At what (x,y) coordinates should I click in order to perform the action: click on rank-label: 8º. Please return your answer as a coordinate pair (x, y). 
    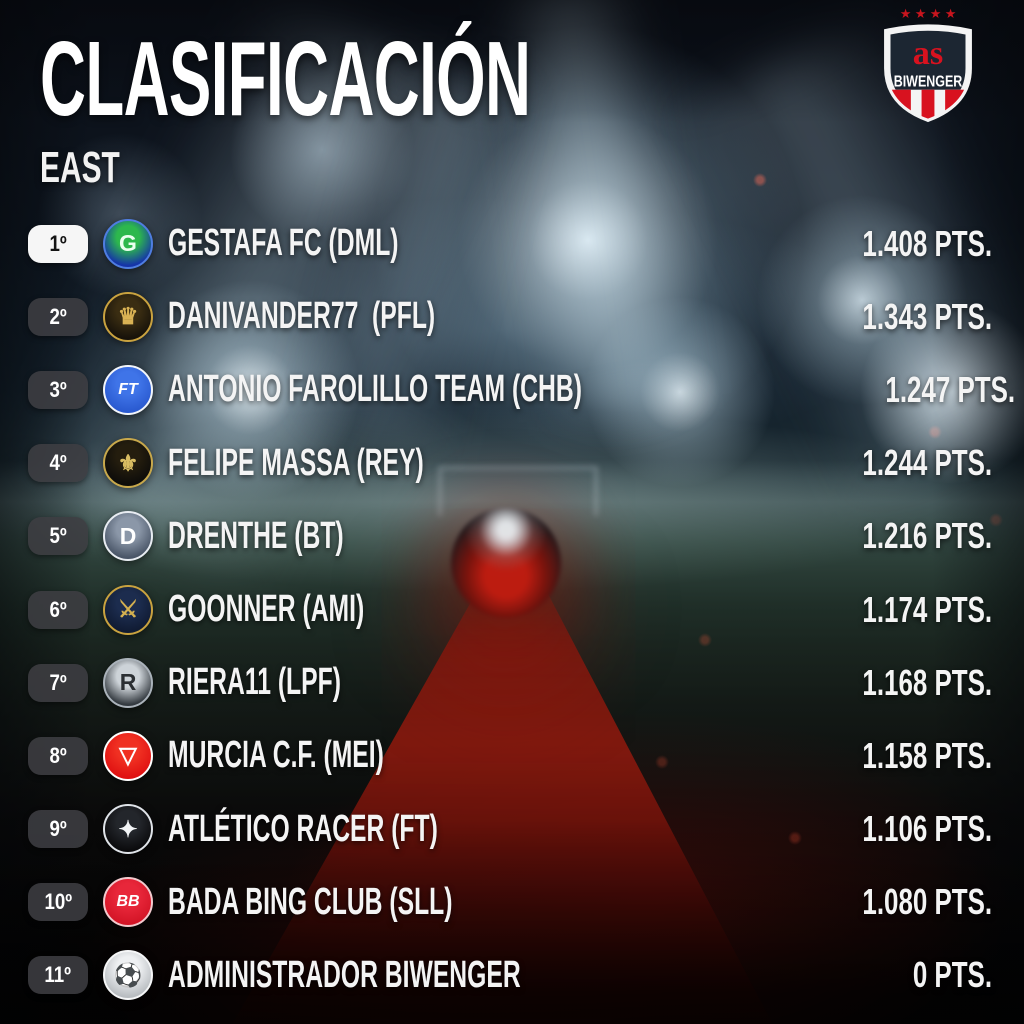
    Looking at the image, I should click on (58, 755).